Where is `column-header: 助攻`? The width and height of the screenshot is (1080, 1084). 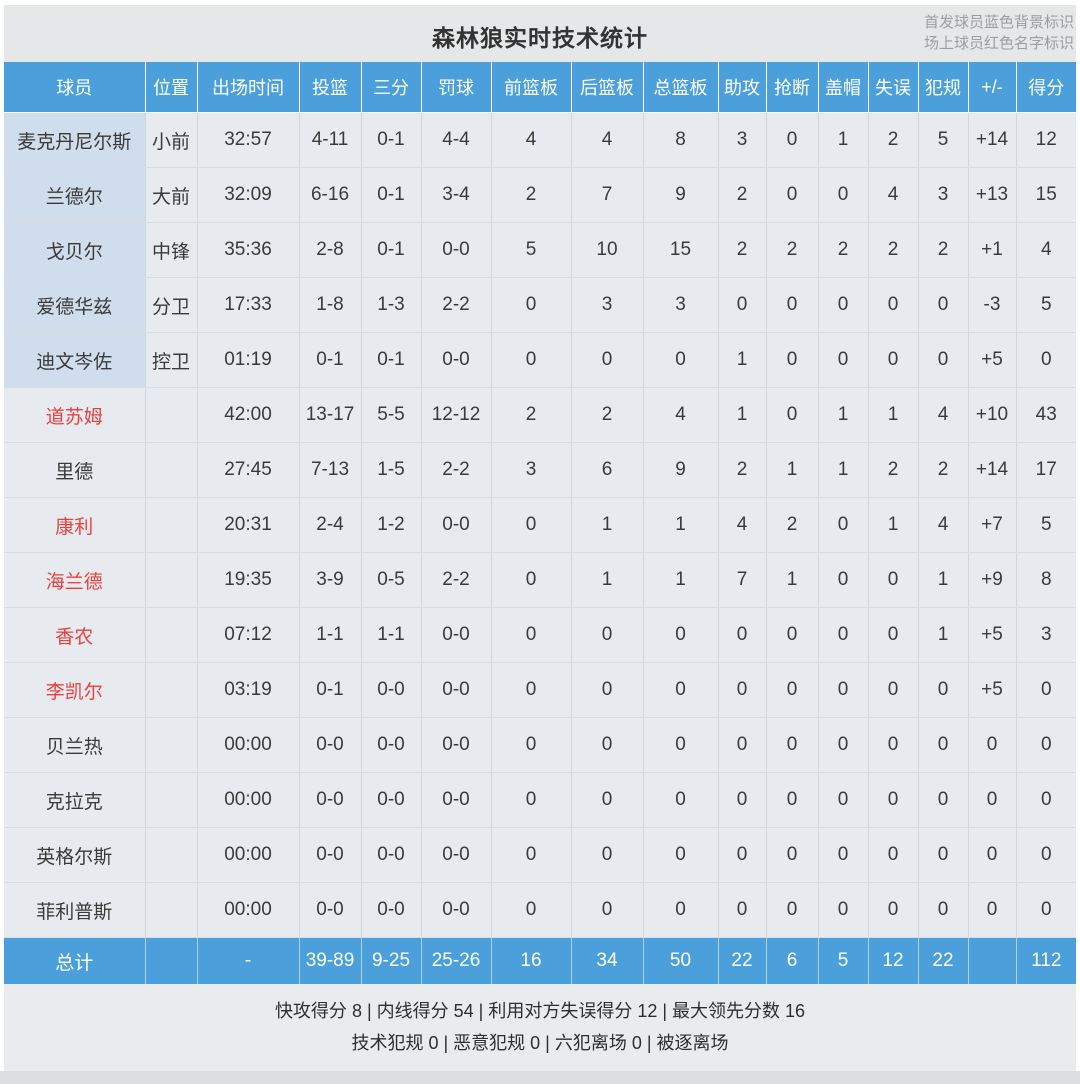
column-header: 助攻 is located at coordinates (742, 87).